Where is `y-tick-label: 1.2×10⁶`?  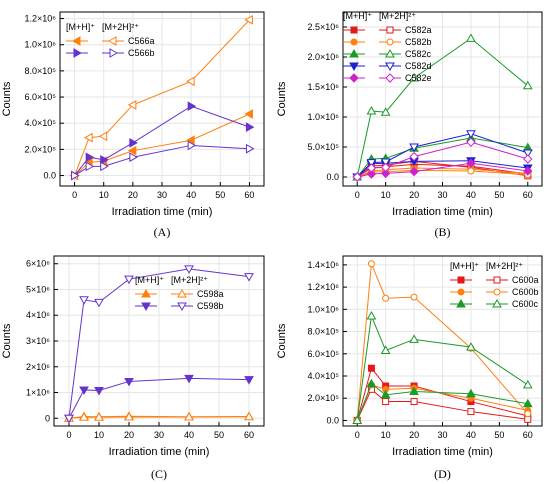
y-tick-label: 1.2×10⁶ is located at coordinates (41, 19).